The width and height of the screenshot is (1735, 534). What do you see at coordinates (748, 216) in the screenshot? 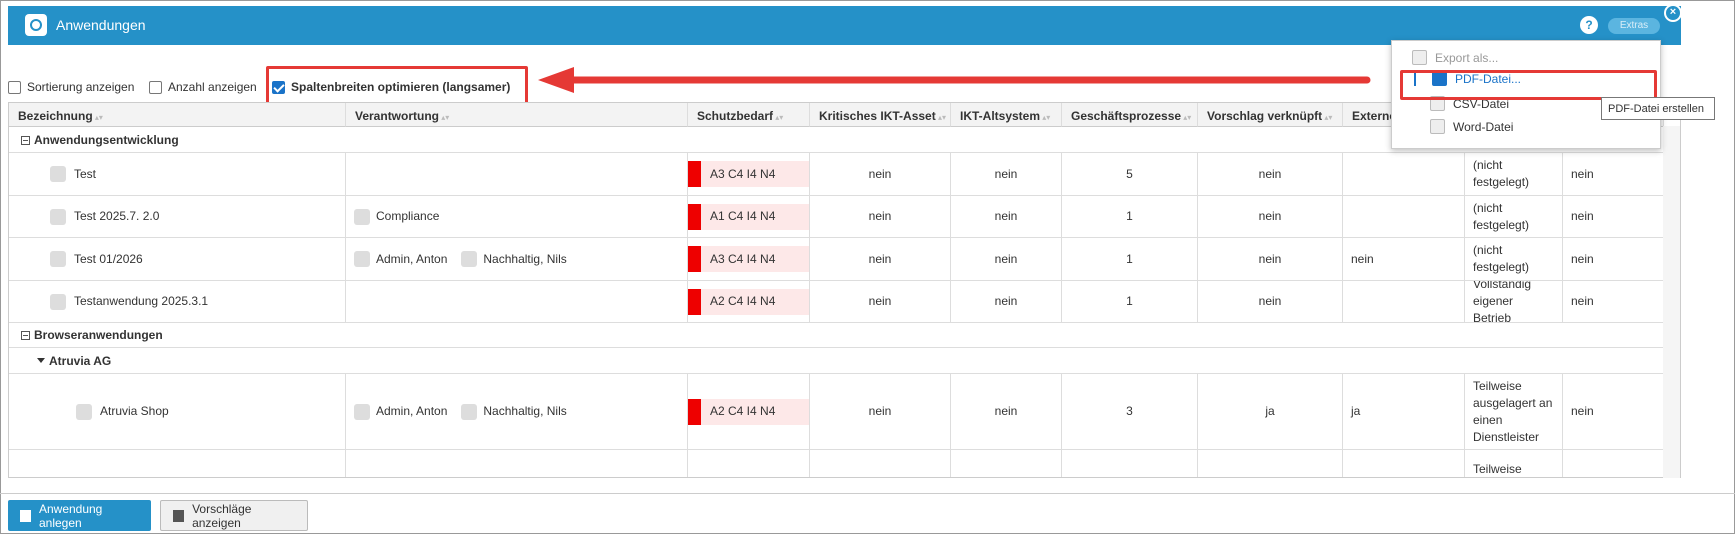
I see `protection-level: A1 C4 I4 N4` at bounding box center [748, 216].